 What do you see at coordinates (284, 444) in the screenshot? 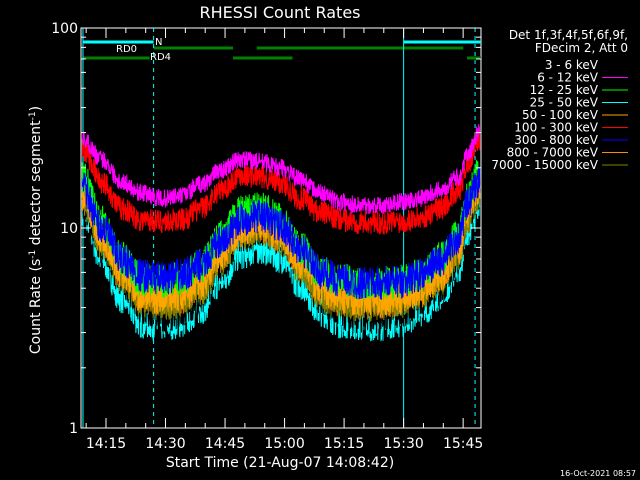
I see `x-tick-label: 15:00` at bounding box center [284, 444].